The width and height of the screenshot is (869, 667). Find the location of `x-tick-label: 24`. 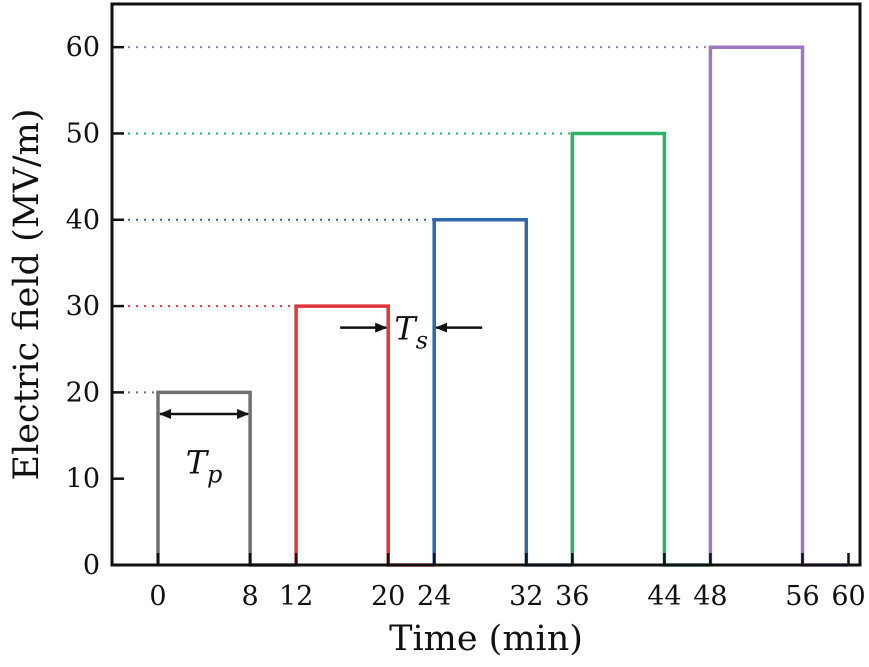

x-tick-label: 24 is located at coordinates (434, 596).